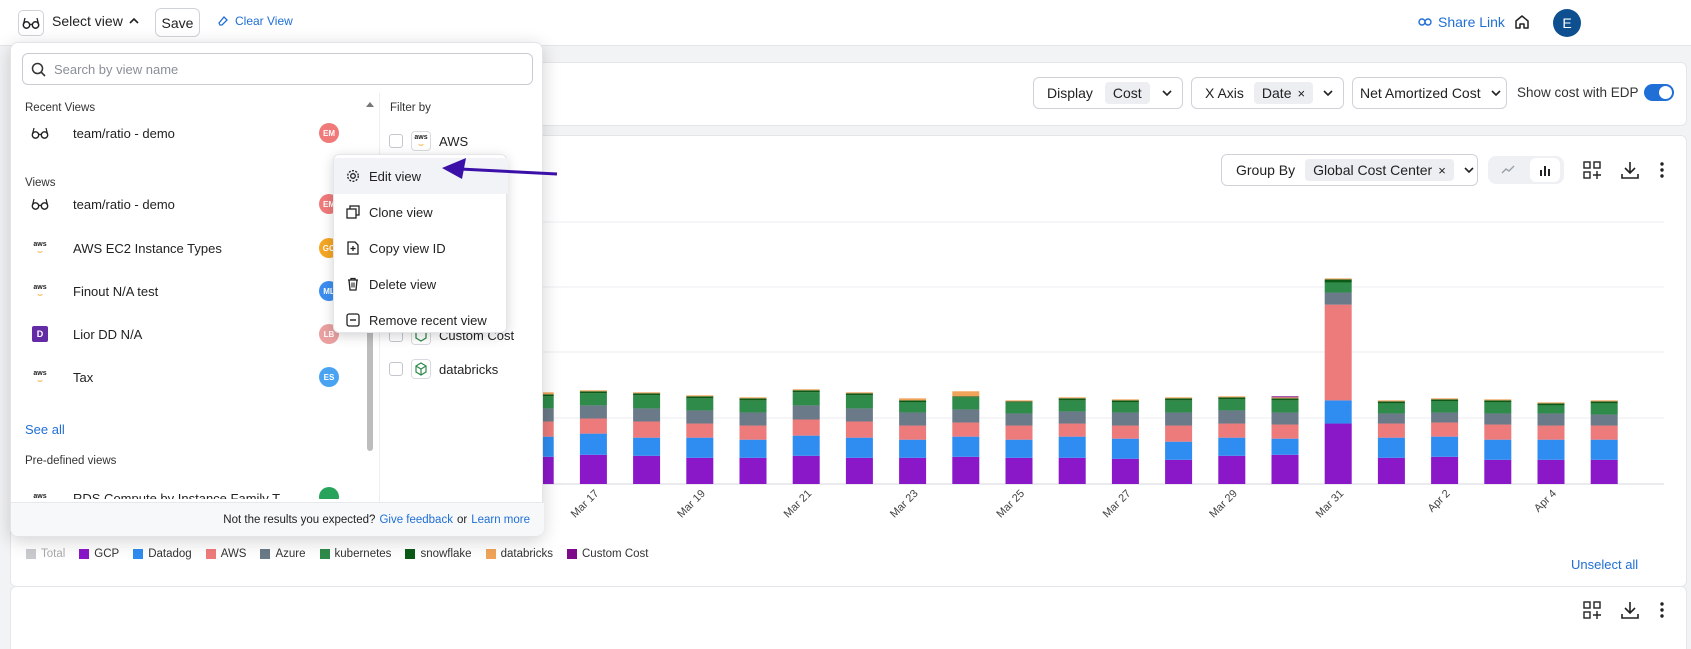 Image resolution: width=1691 pixels, height=649 pixels. Describe the element at coordinates (500, 519) in the screenshot. I see `learn-more-link: Learn more` at that location.